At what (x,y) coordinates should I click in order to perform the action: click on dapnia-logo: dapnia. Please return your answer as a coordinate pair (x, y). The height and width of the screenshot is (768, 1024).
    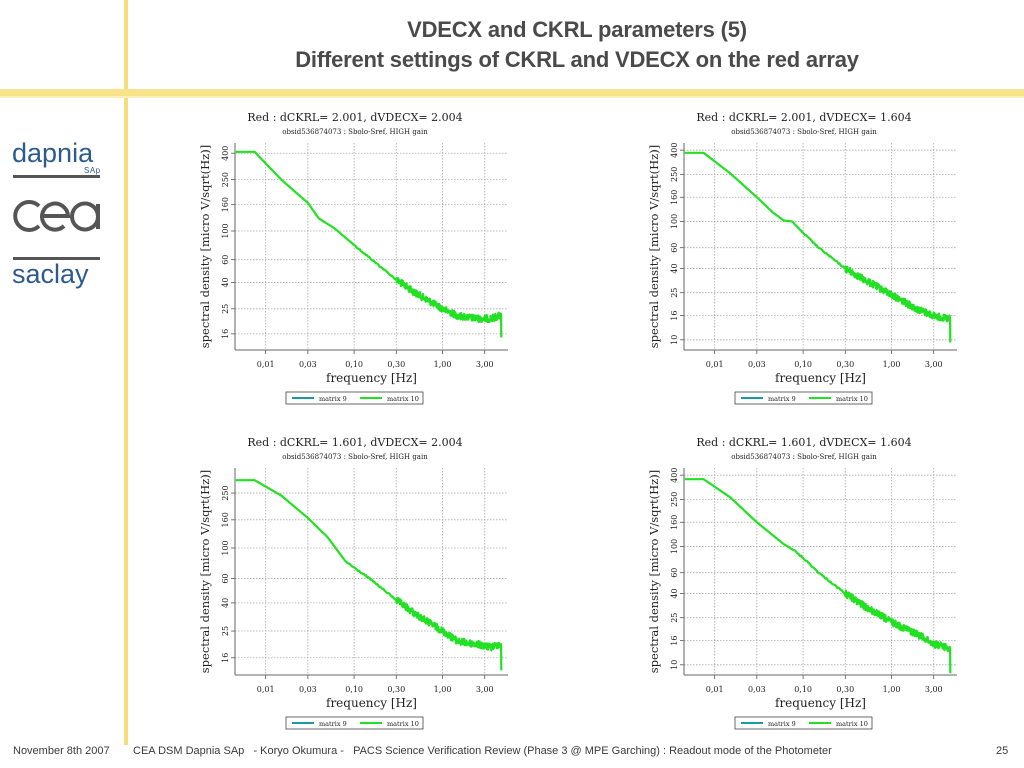
    Looking at the image, I should click on (53, 153).